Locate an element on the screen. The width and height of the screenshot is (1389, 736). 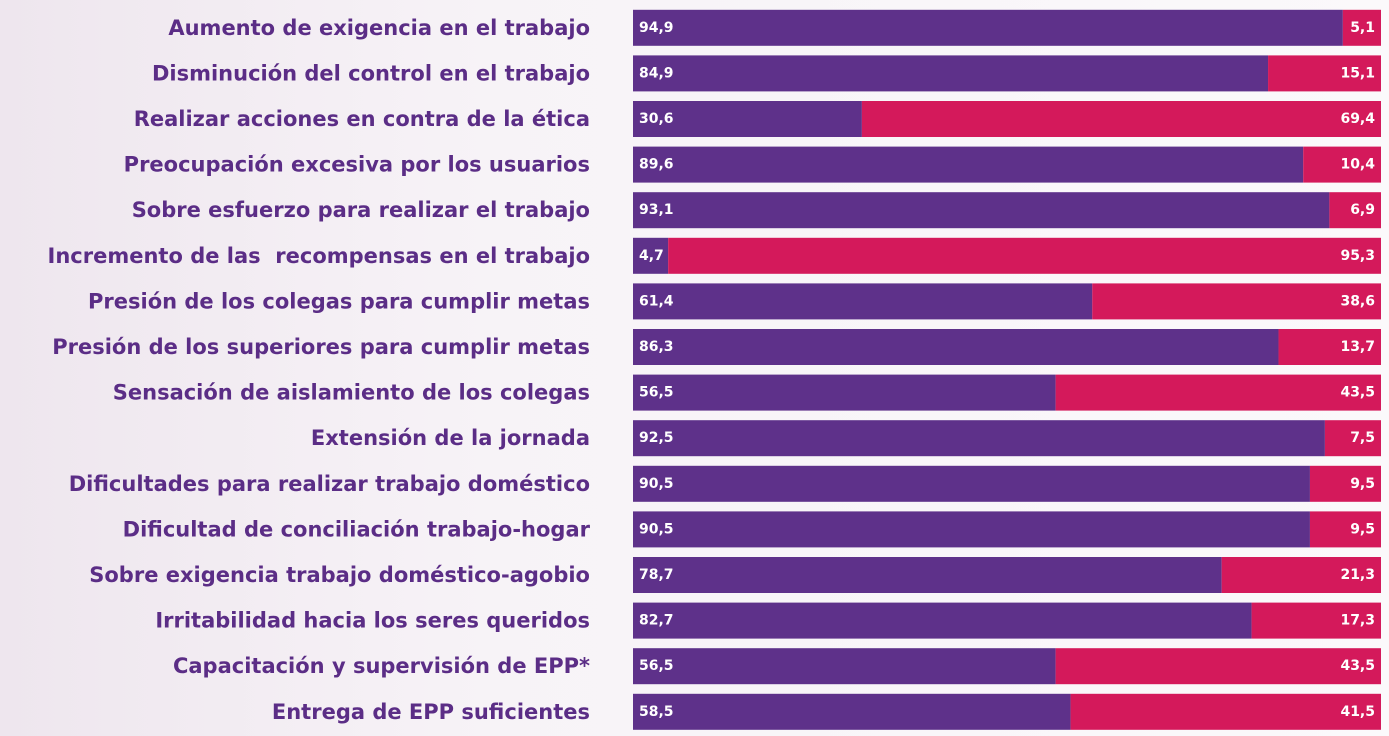
value-label: 10,4 is located at coordinates (1357, 165).